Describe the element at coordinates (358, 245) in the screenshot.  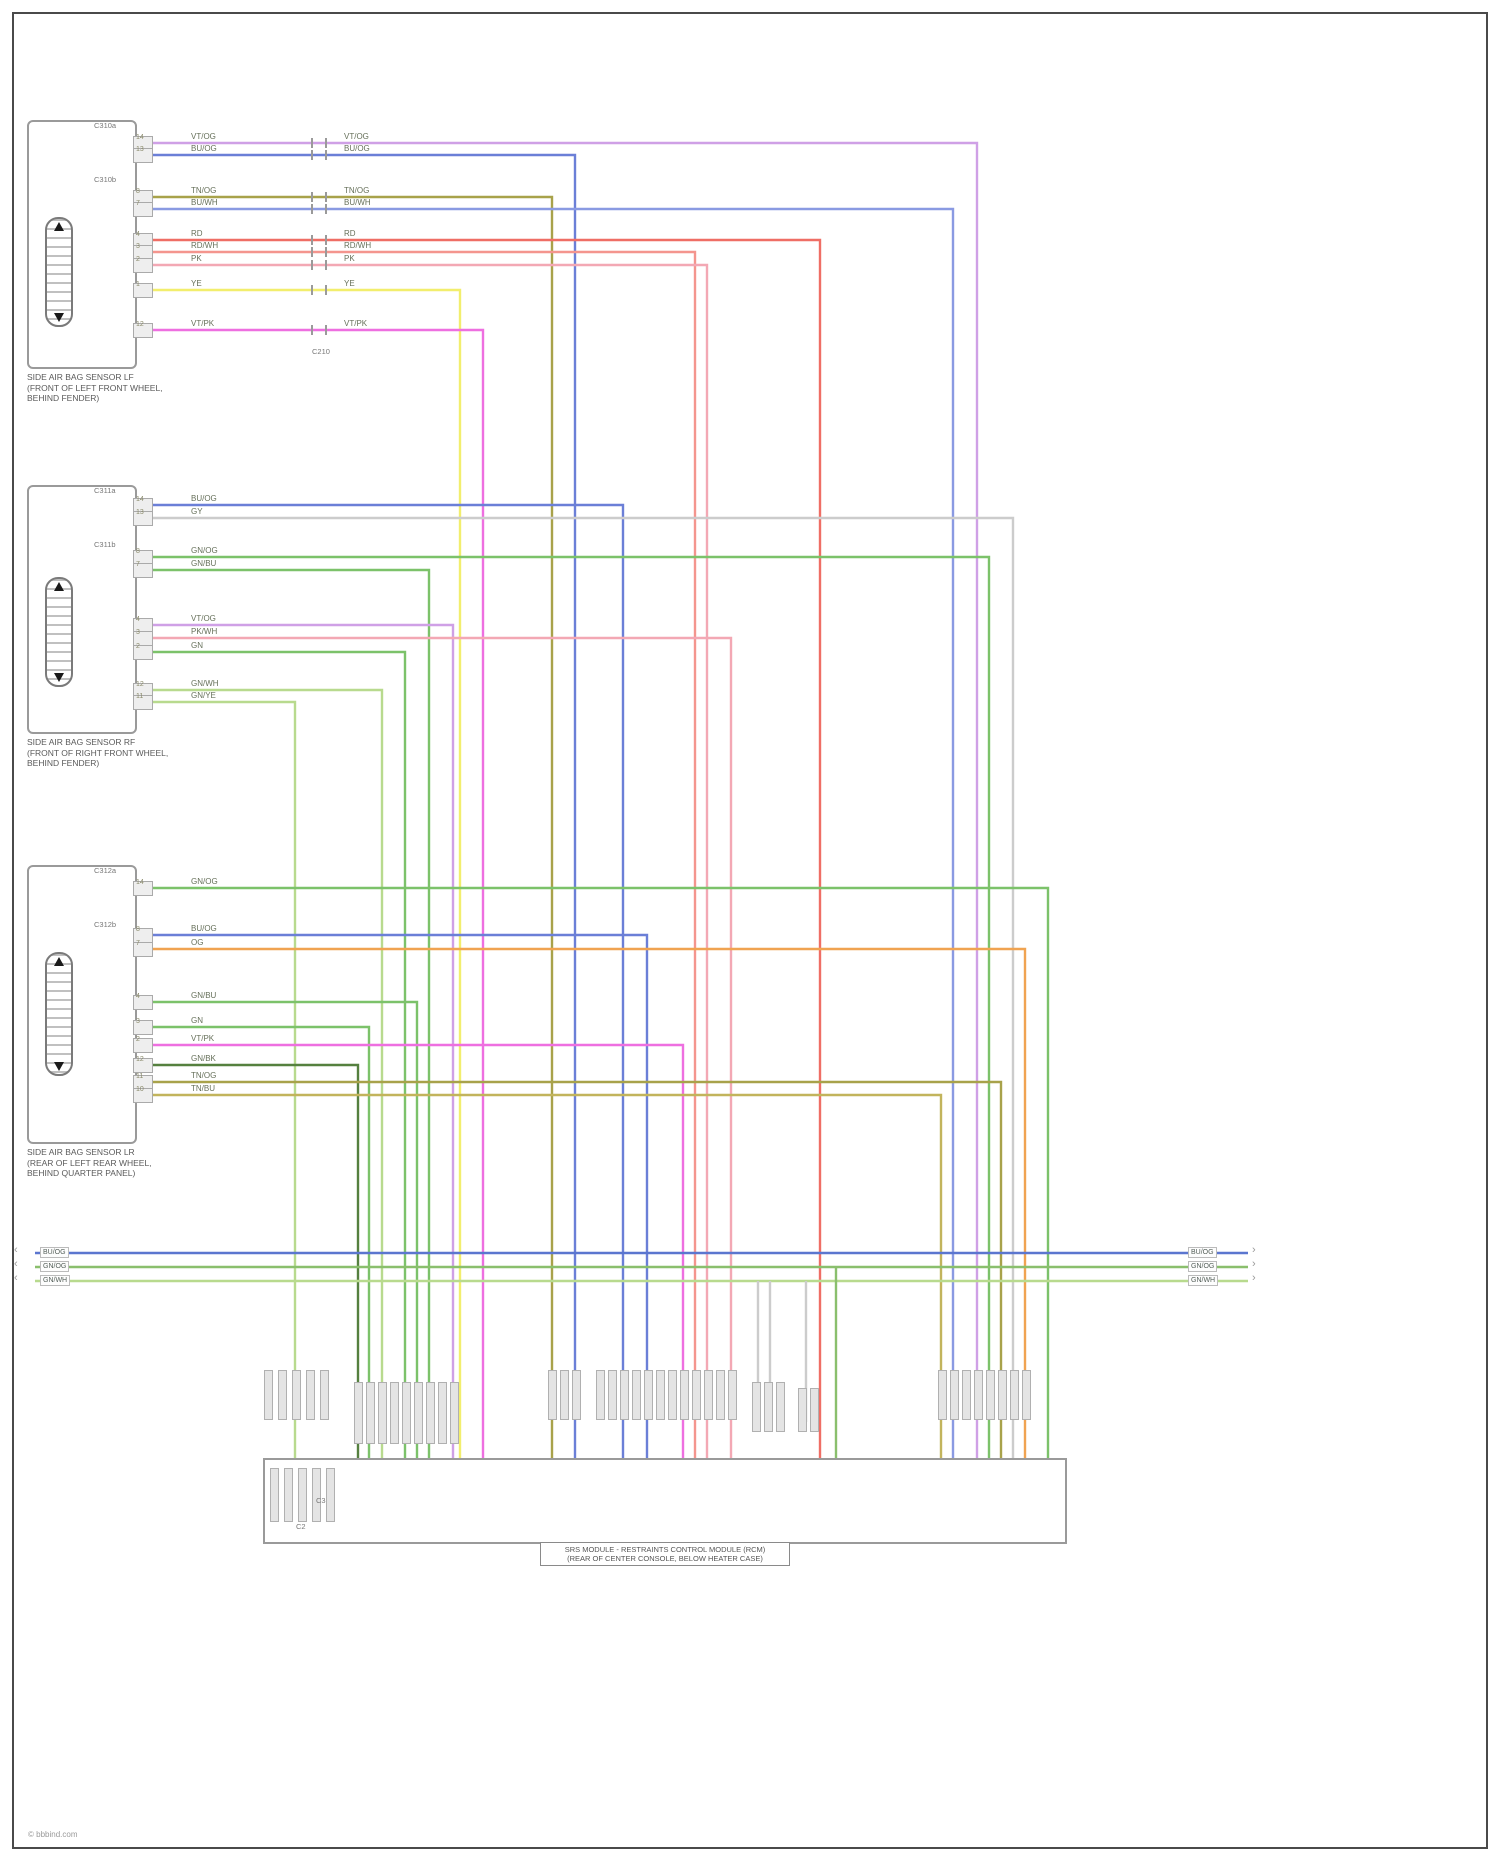
I see `wire-code-label: RD/WH` at that location.